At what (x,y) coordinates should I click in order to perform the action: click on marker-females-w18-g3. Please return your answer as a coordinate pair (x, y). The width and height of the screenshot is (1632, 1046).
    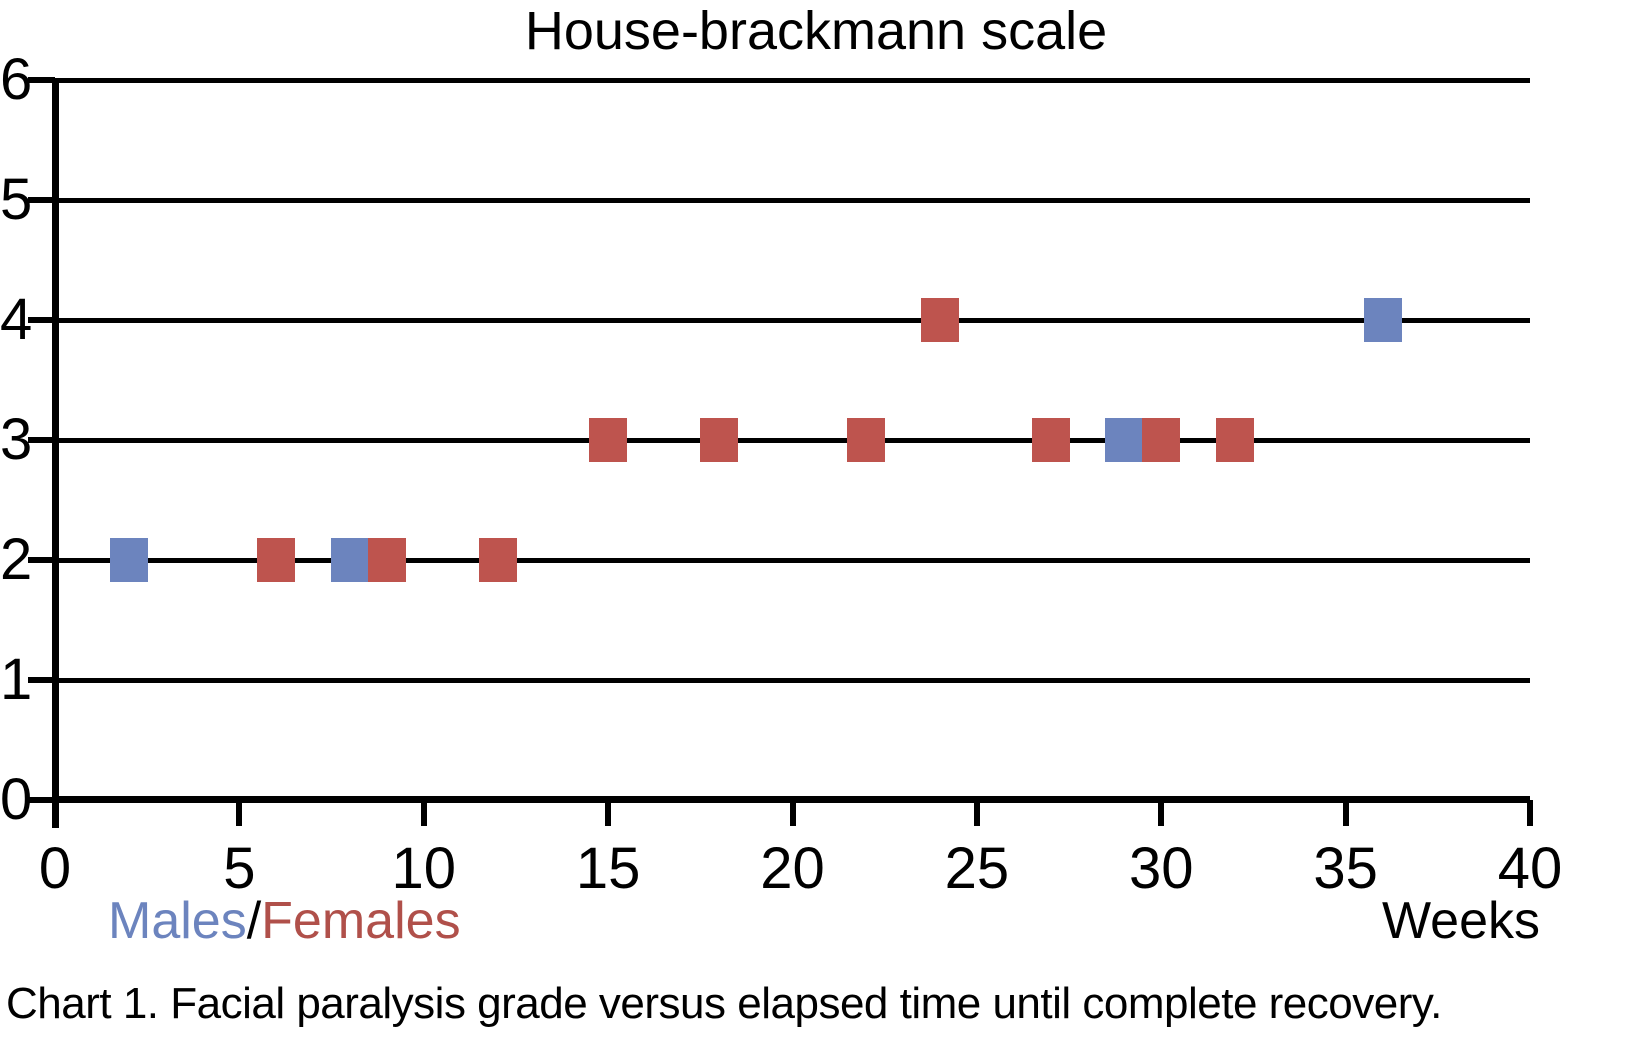
    Looking at the image, I should click on (718, 440).